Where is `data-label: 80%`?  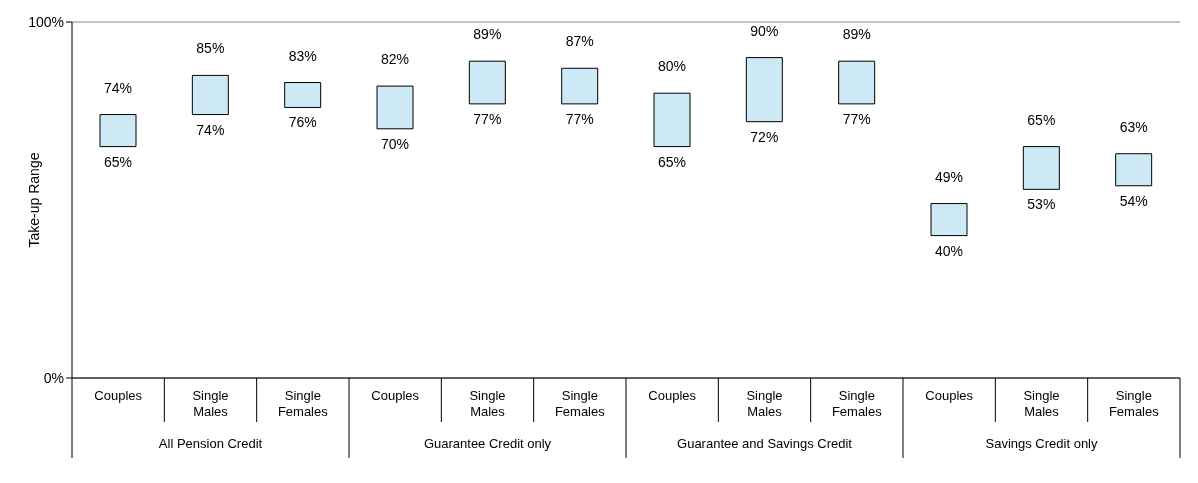 data-label: 80% is located at coordinates (672, 66).